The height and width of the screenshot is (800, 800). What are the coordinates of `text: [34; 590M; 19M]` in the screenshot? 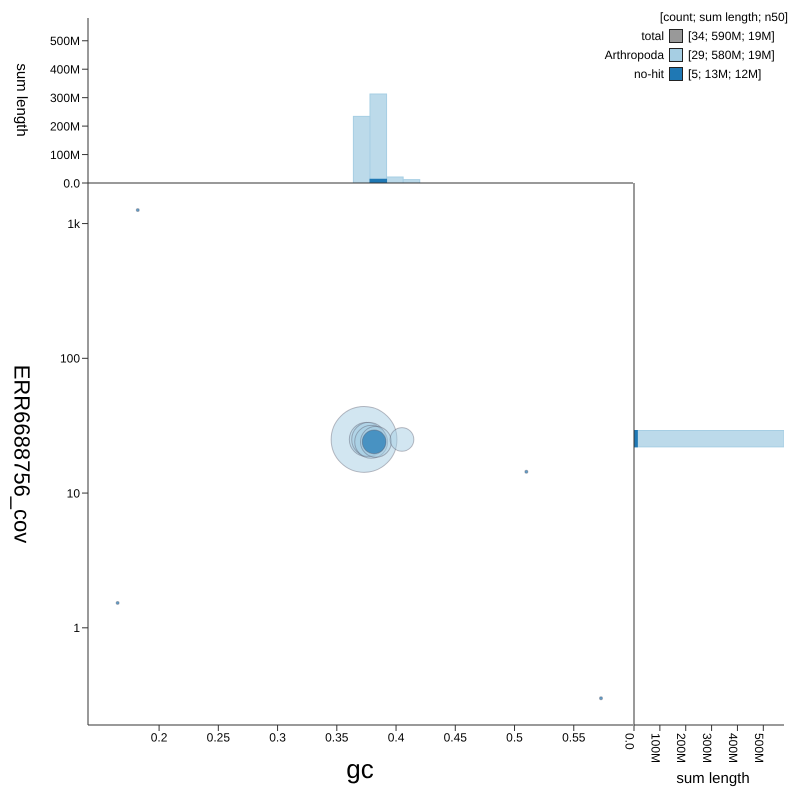 It's located at (732, 35).